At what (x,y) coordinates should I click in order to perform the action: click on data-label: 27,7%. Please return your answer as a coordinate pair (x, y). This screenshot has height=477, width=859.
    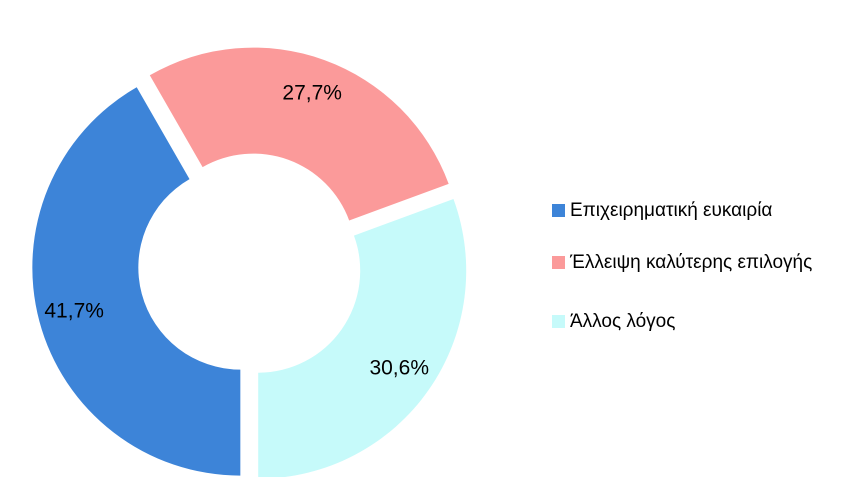
    Looking at the image, I should click on (312, 93).